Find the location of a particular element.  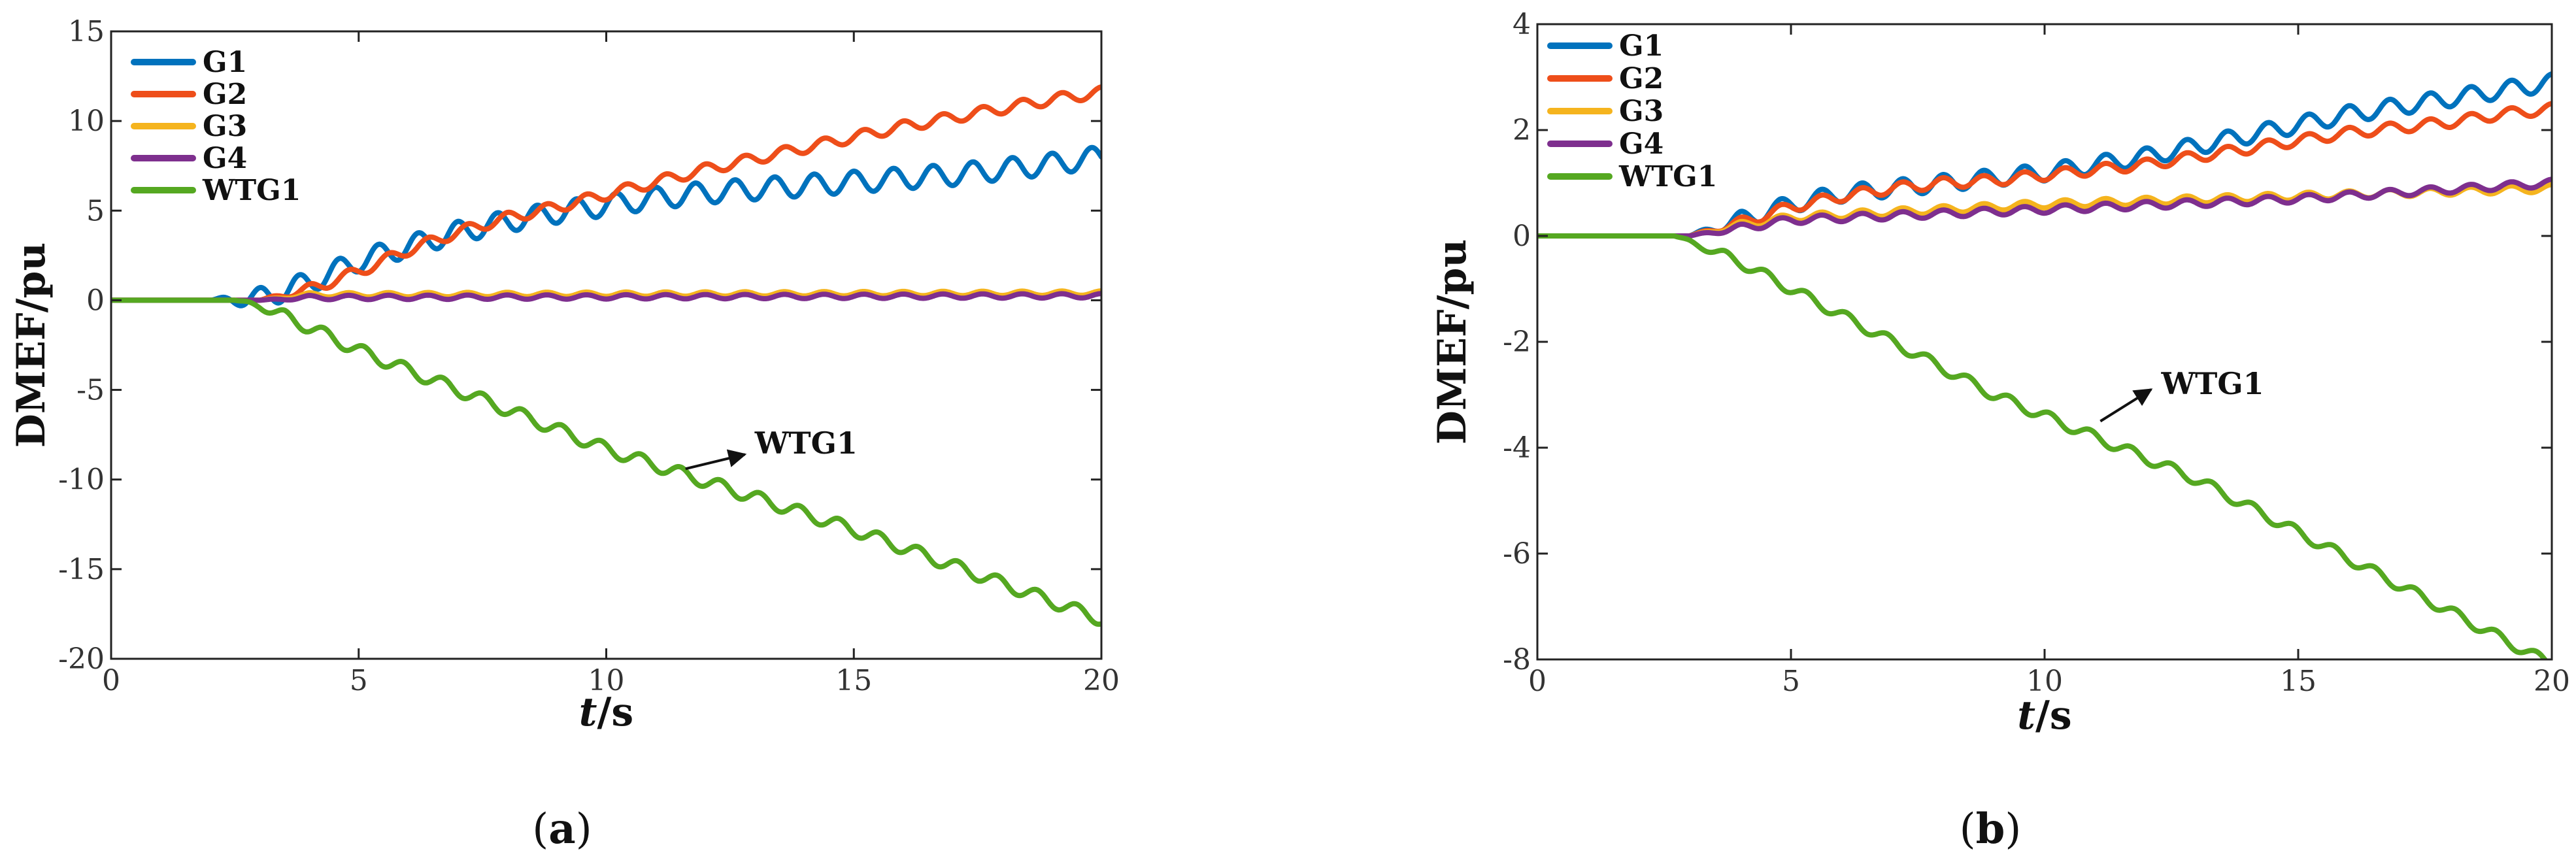

chart-b-panel-label: (b) is located at coordinates (1991, 829).